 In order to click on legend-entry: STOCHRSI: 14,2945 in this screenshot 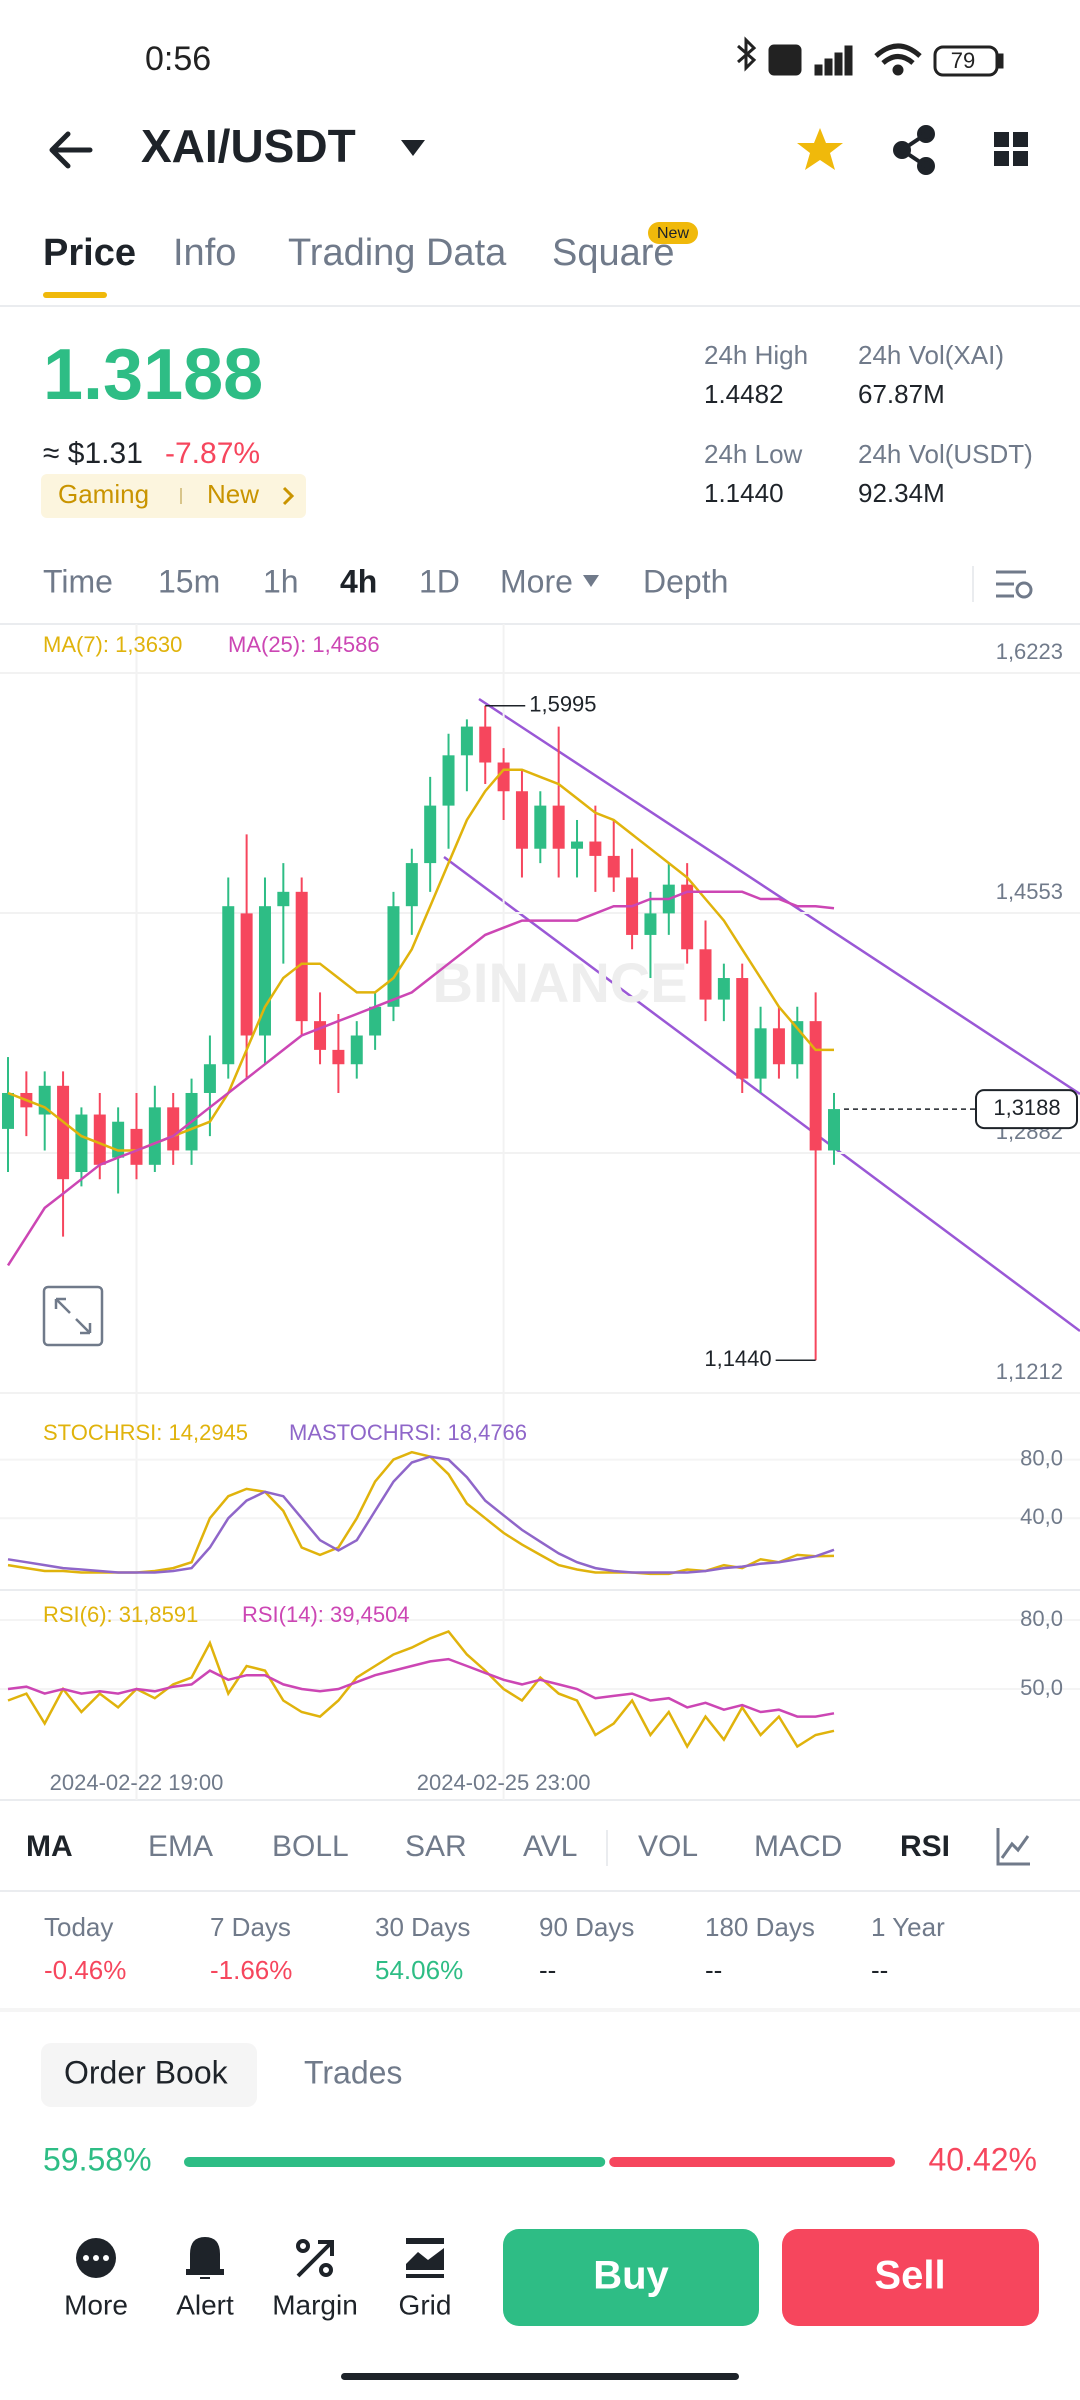, I will do `click(145, 1432)`.